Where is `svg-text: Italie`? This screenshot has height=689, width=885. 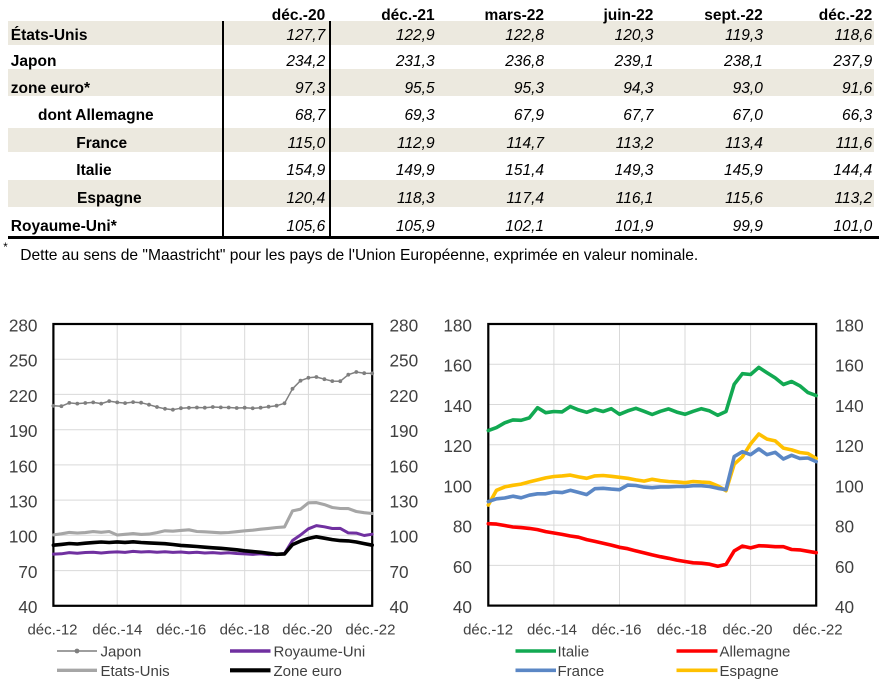 svg-text: Italie is located at coordinates (574, 652).